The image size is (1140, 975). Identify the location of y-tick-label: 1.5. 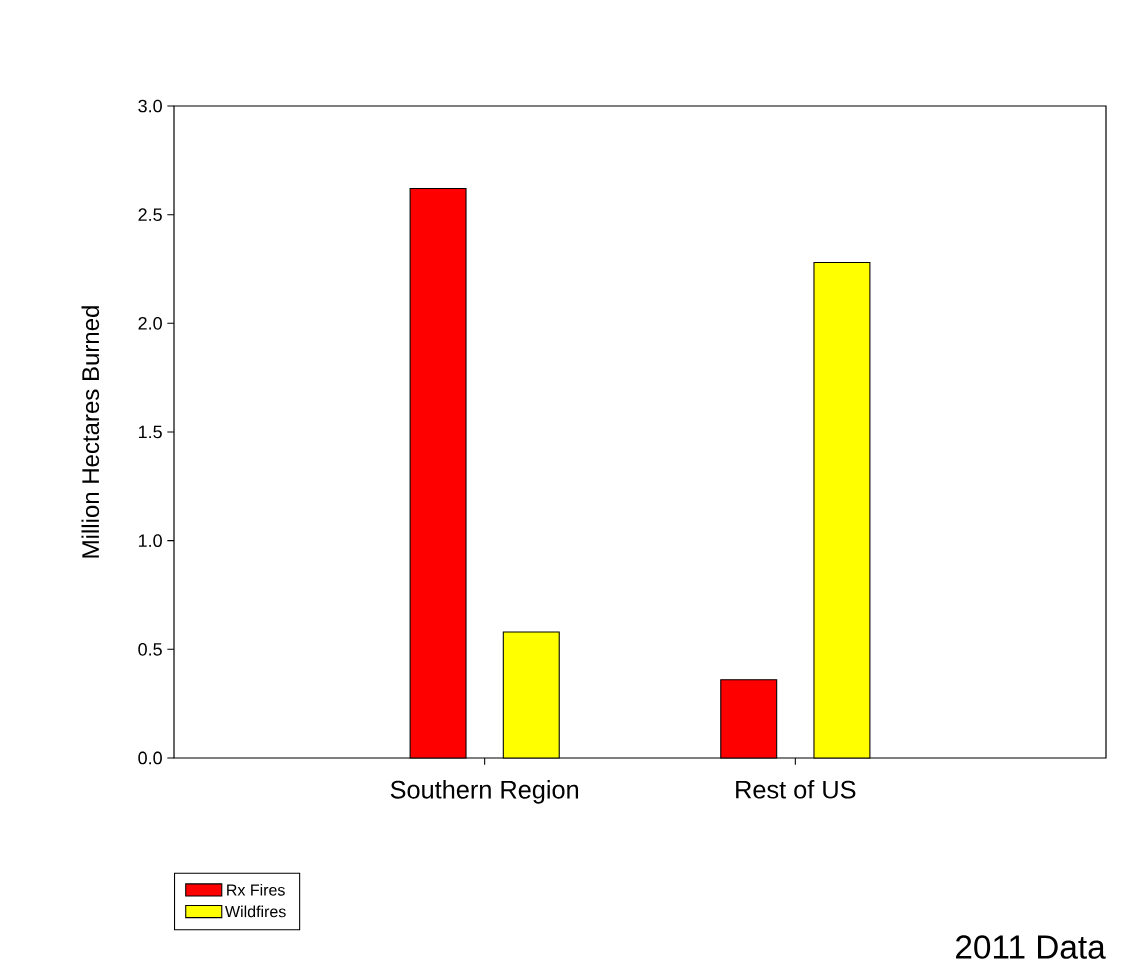
(150, 432).